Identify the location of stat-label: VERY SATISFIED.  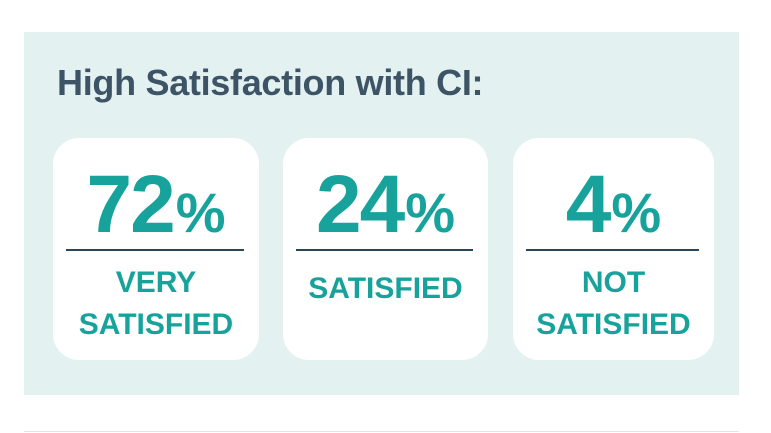
(156, 303).